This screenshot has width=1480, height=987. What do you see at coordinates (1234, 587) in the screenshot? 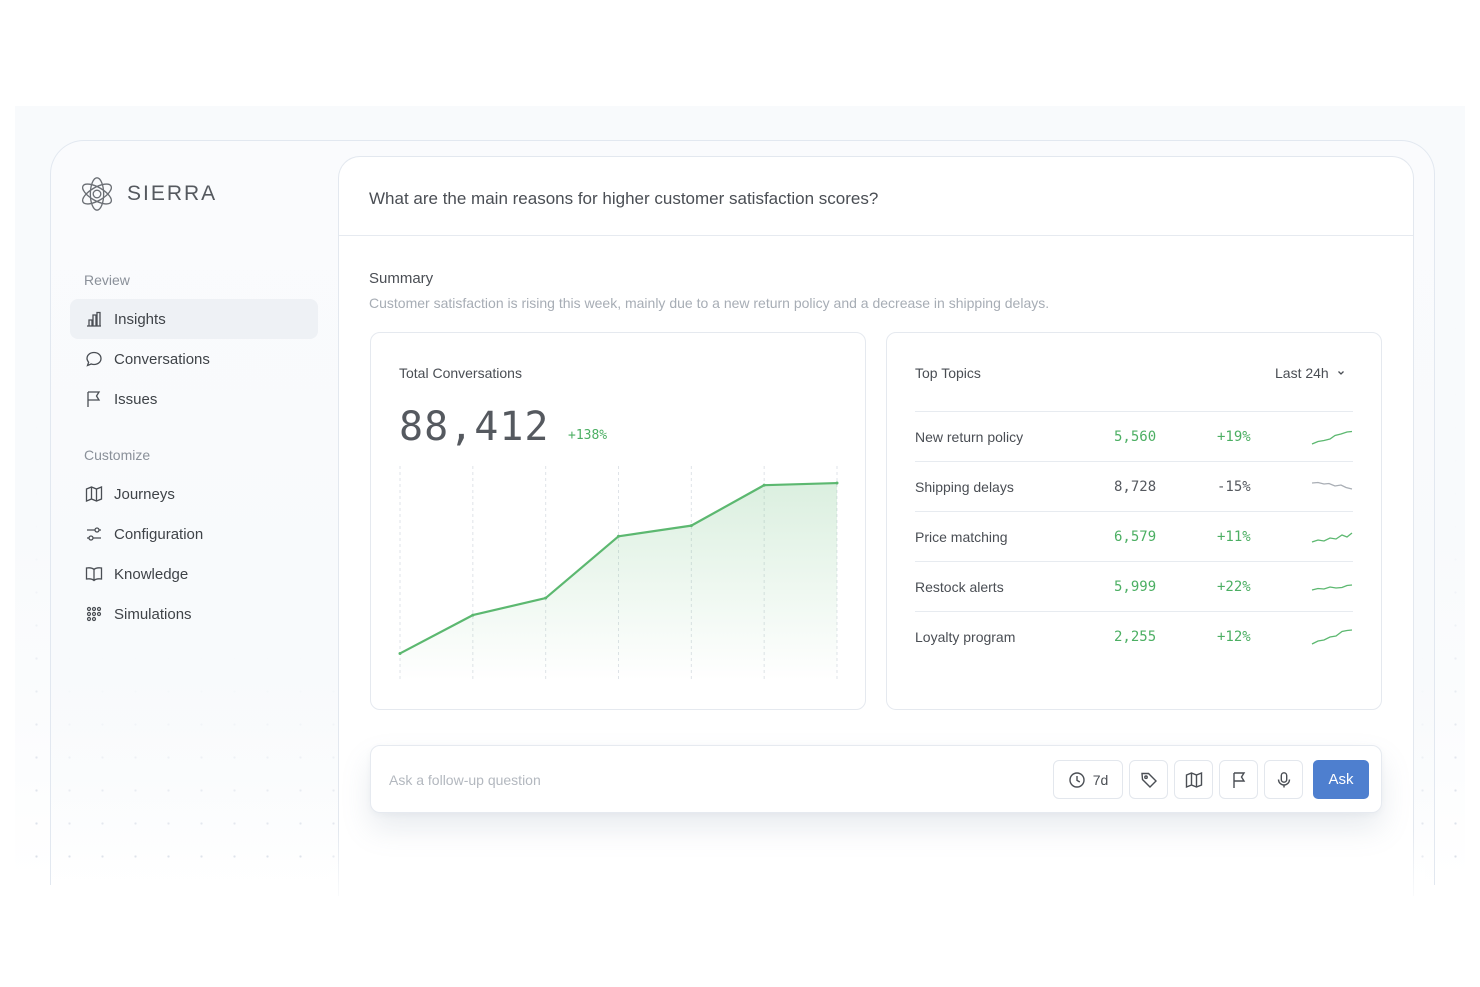
I see `topic-change: +22%` at bounding box center [1234, 587].